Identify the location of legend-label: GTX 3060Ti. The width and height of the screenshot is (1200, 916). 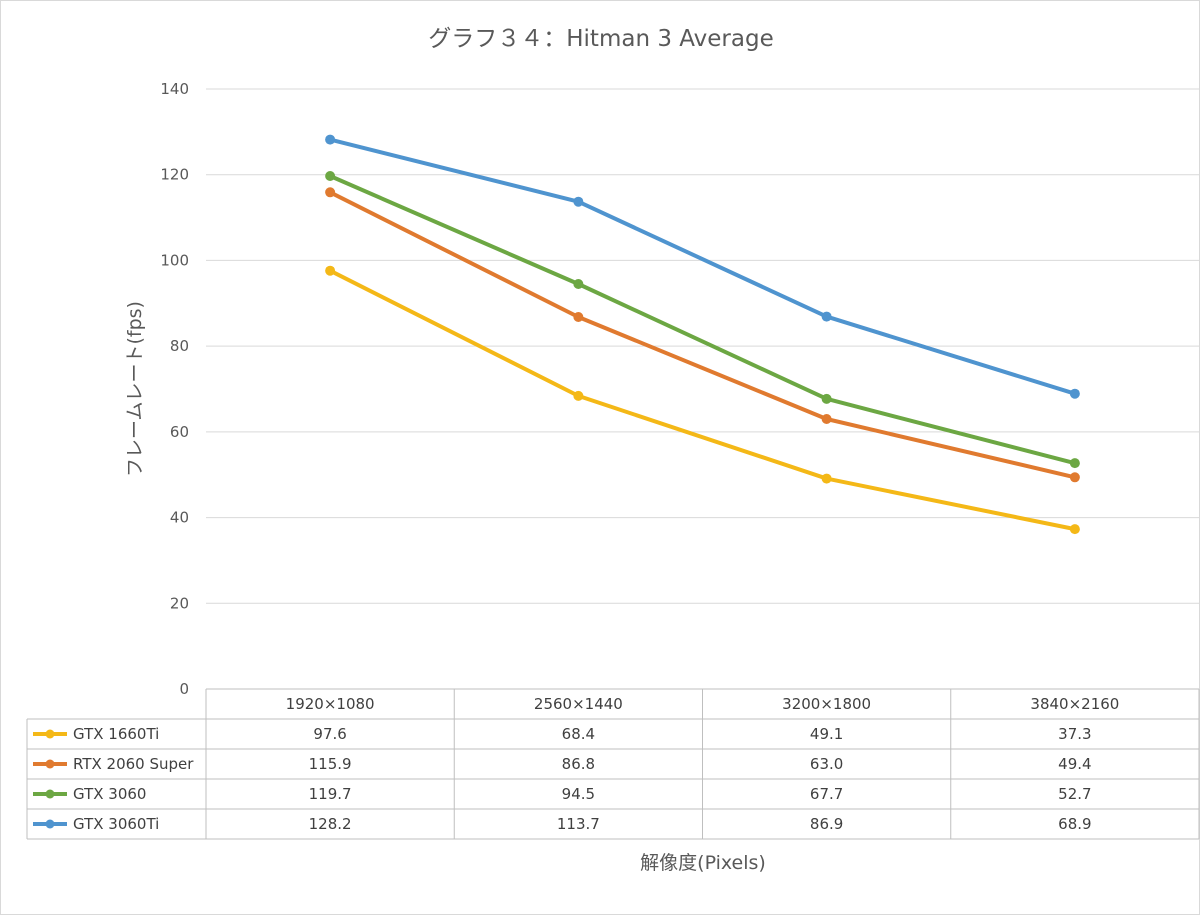
(116, 824).